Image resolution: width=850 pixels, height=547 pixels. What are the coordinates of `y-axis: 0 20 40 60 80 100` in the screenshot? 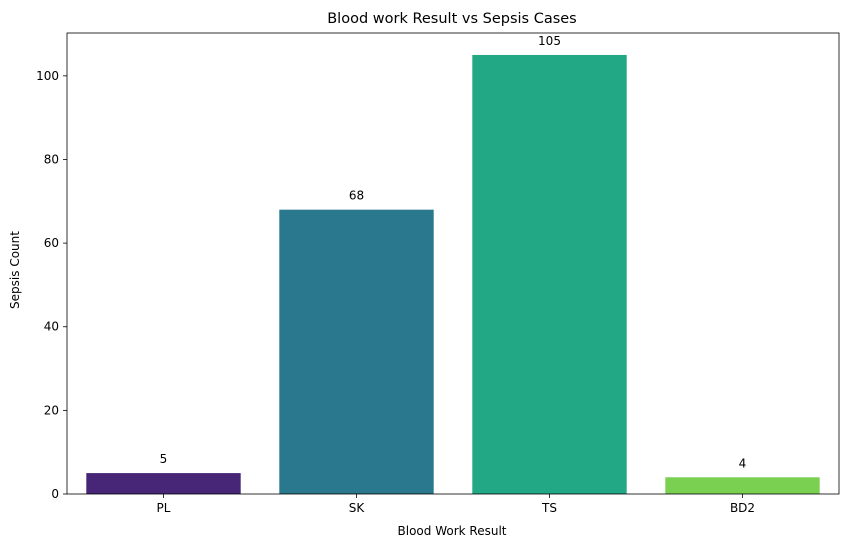 It's located at (51, 285).